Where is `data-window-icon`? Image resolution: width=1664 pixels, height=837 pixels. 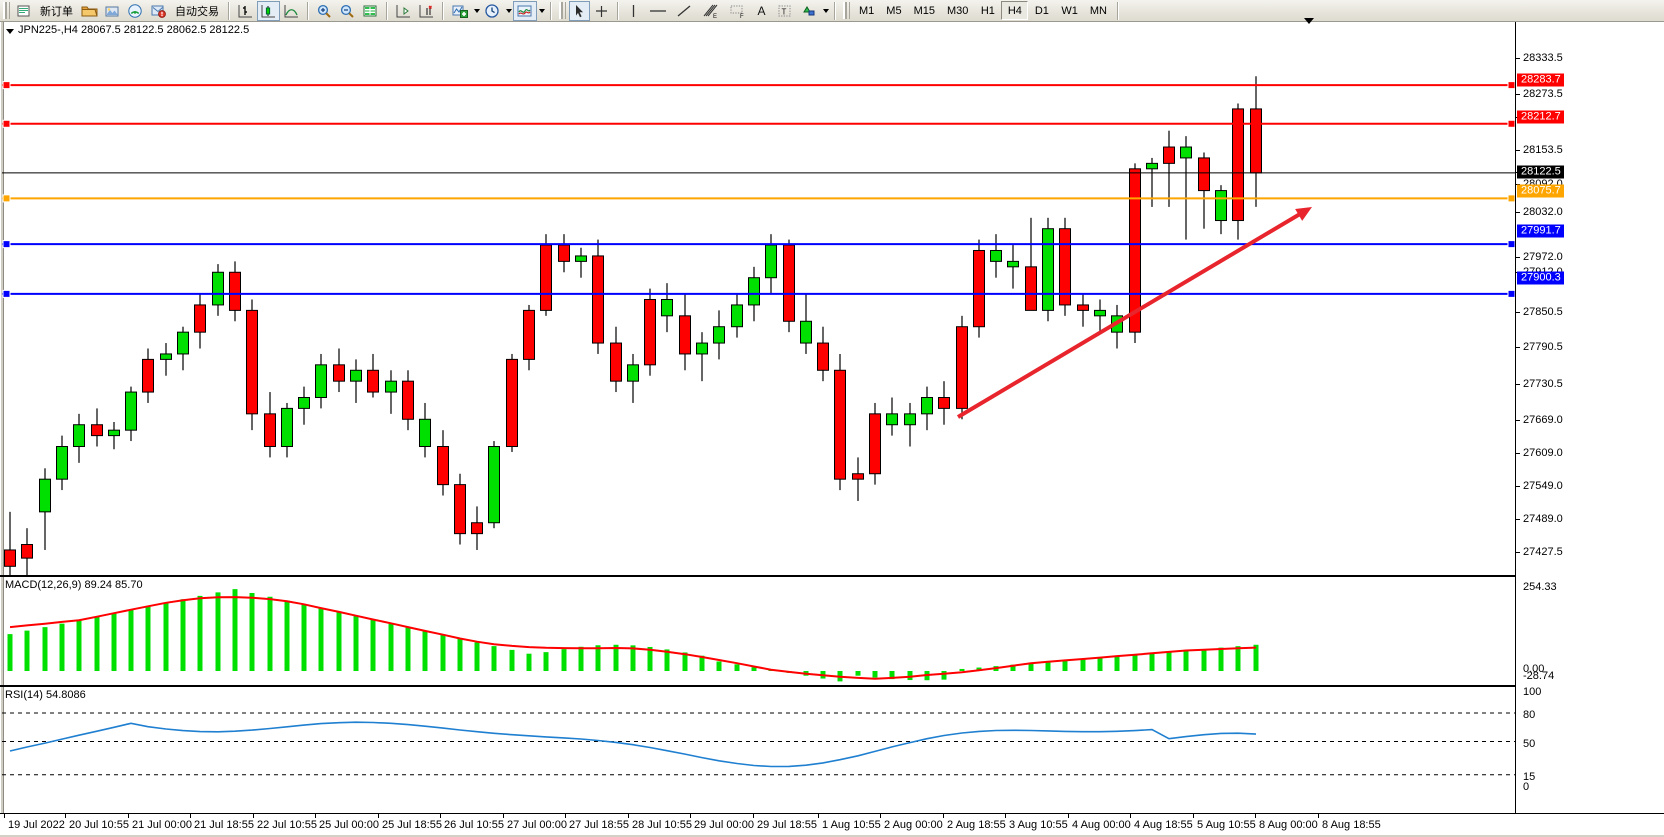 data-window-icon is located at coordinates (370, 11).